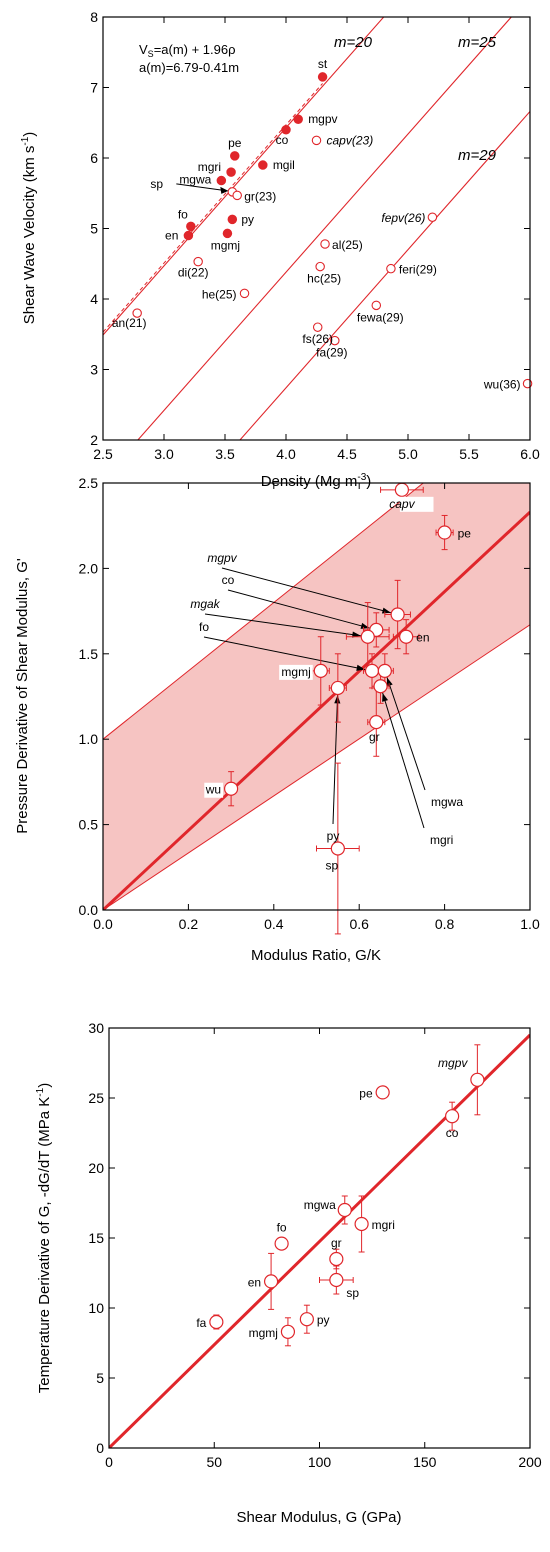 Image resolution: width=550 pixels, height=1552 pixels. Describe the element at coordinates (89, 654) in the screenshot. I see `y-tick-label: 1.5` at that location.